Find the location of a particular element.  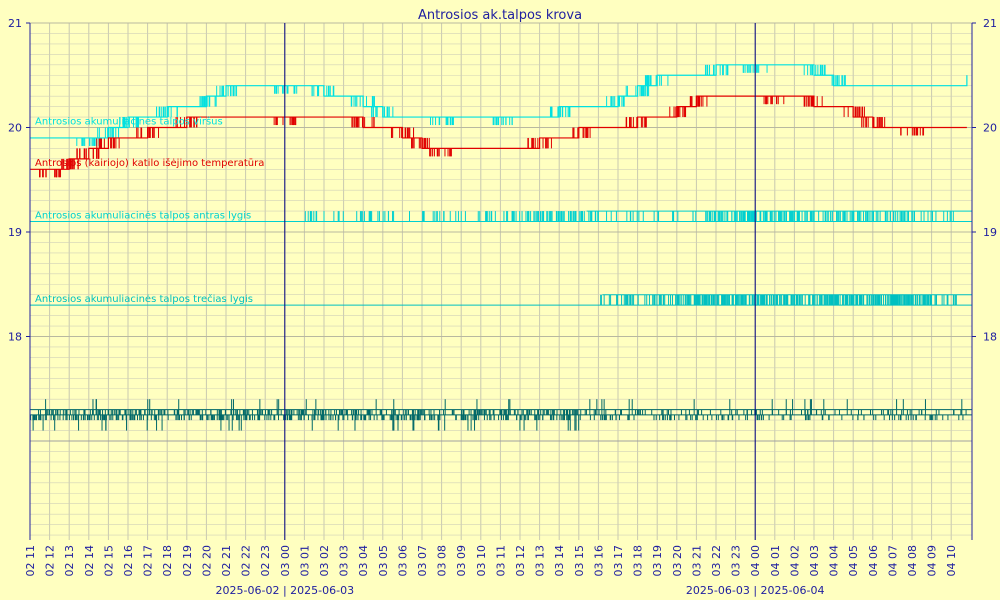

series-label: Antrosios akumuliacinės talpos viršus is located at coordinates (129, 121).